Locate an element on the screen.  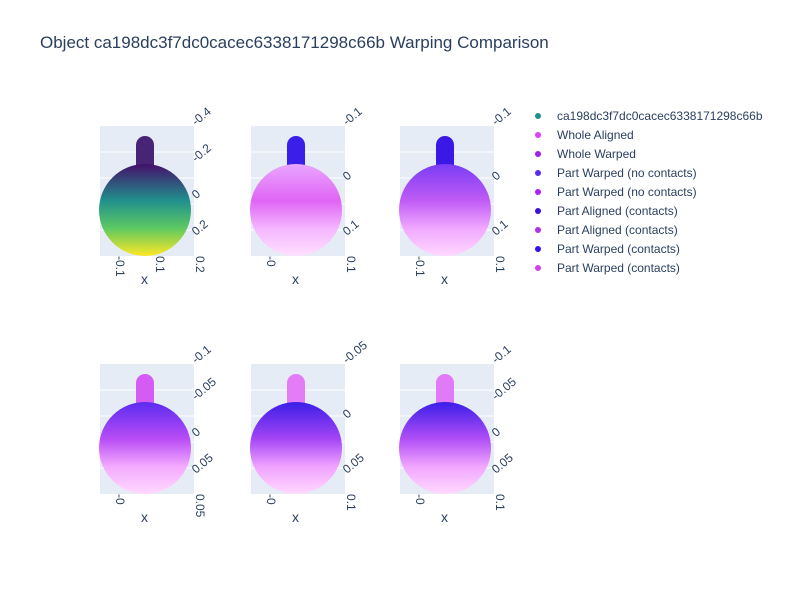
legend-label: Whole Aligned is located at coordinates (595, 134).